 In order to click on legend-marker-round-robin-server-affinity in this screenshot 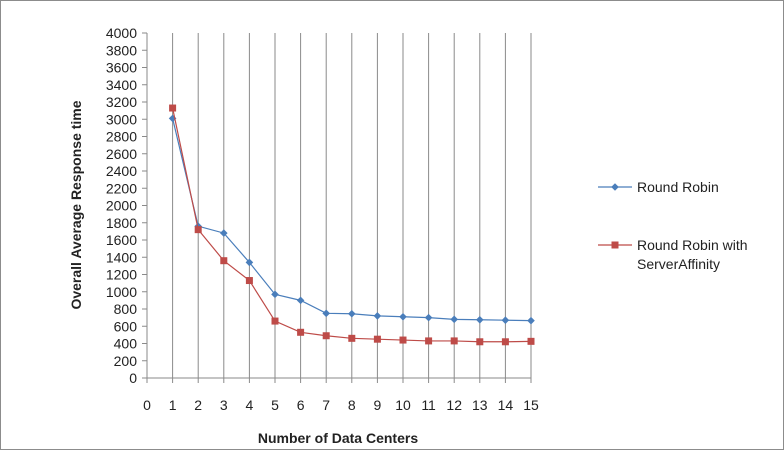, I will do `click(615, 245)`.